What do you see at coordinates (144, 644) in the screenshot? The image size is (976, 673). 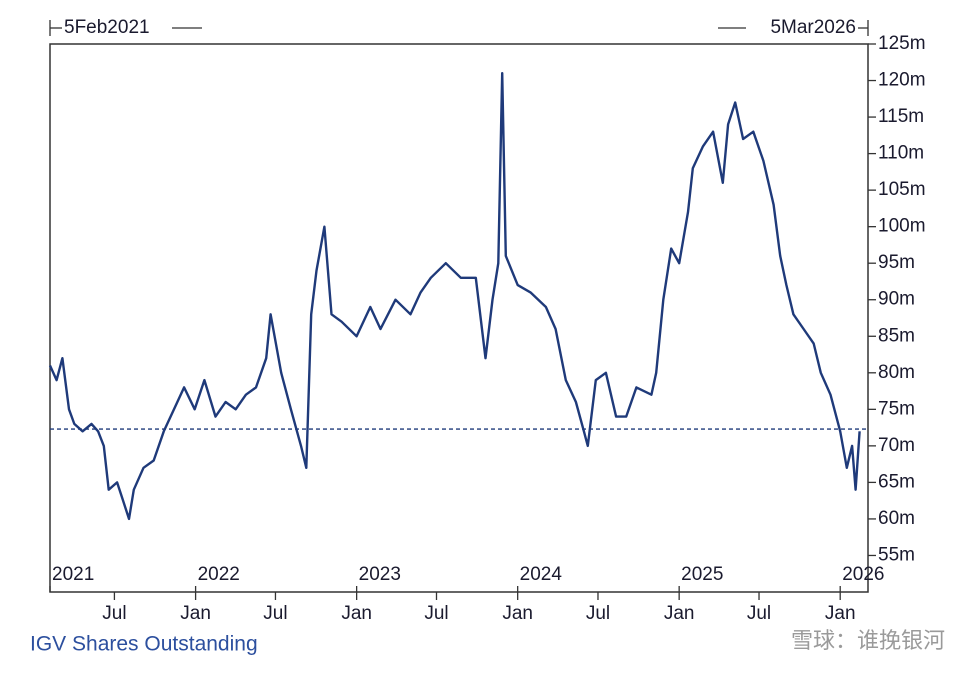 I see `chart-title: IGV Shares Outstanding` at bounding box center [144, 644].